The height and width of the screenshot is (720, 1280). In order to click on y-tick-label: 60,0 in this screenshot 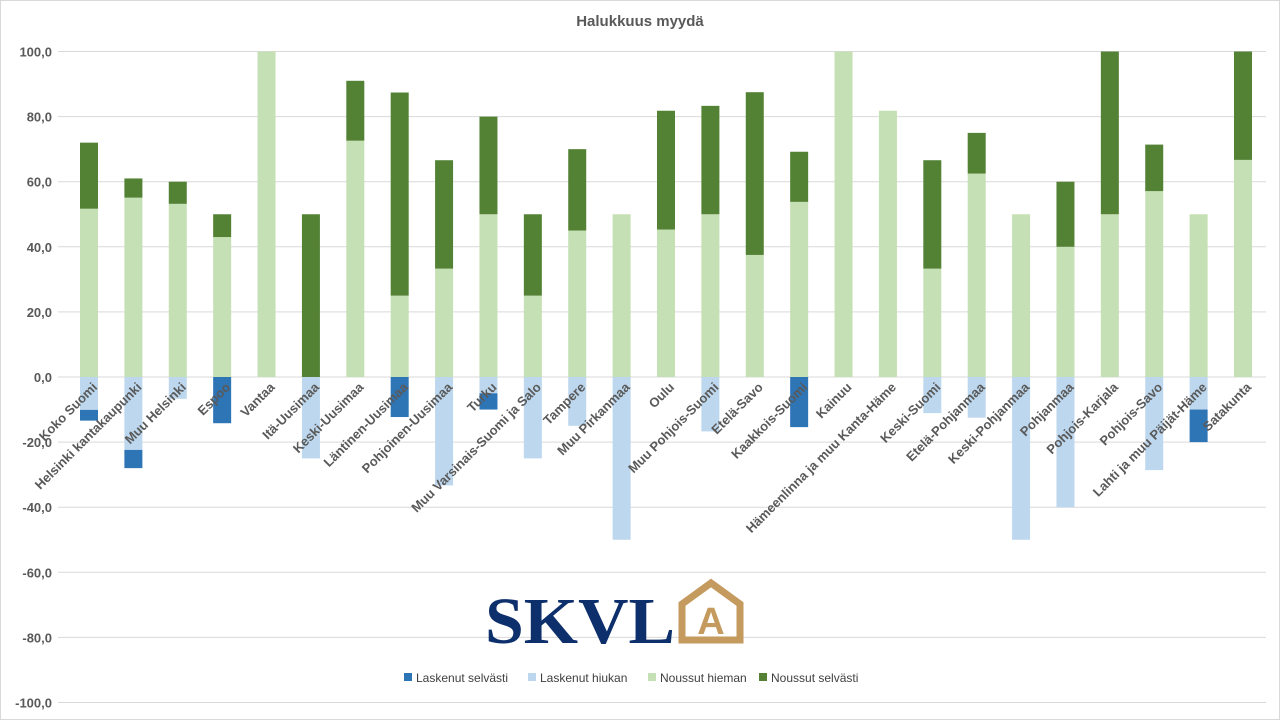, I will do `click(39, 182)`.